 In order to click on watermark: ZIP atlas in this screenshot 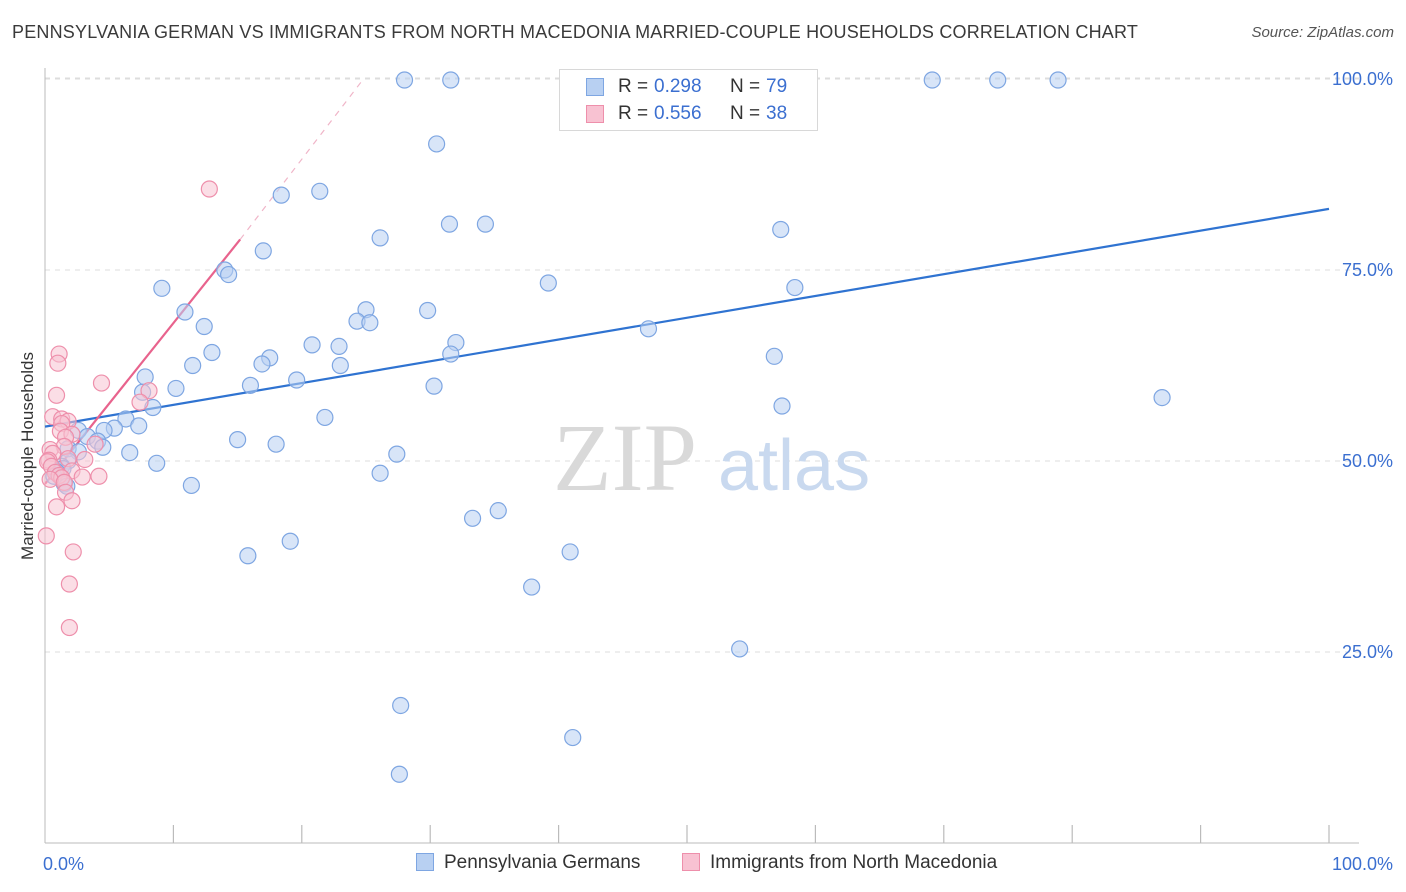, I will do `click(711, 457)`.